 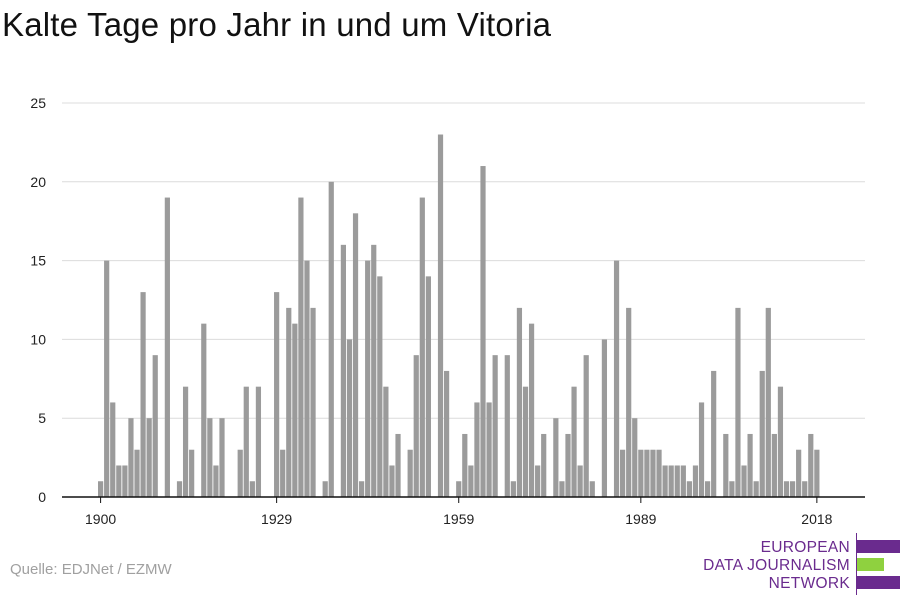 What do you see at coordinates (805, 547) in the screenshot?
I see `logo-line-european: EUROPEAN` at bounding box center [805, 547].